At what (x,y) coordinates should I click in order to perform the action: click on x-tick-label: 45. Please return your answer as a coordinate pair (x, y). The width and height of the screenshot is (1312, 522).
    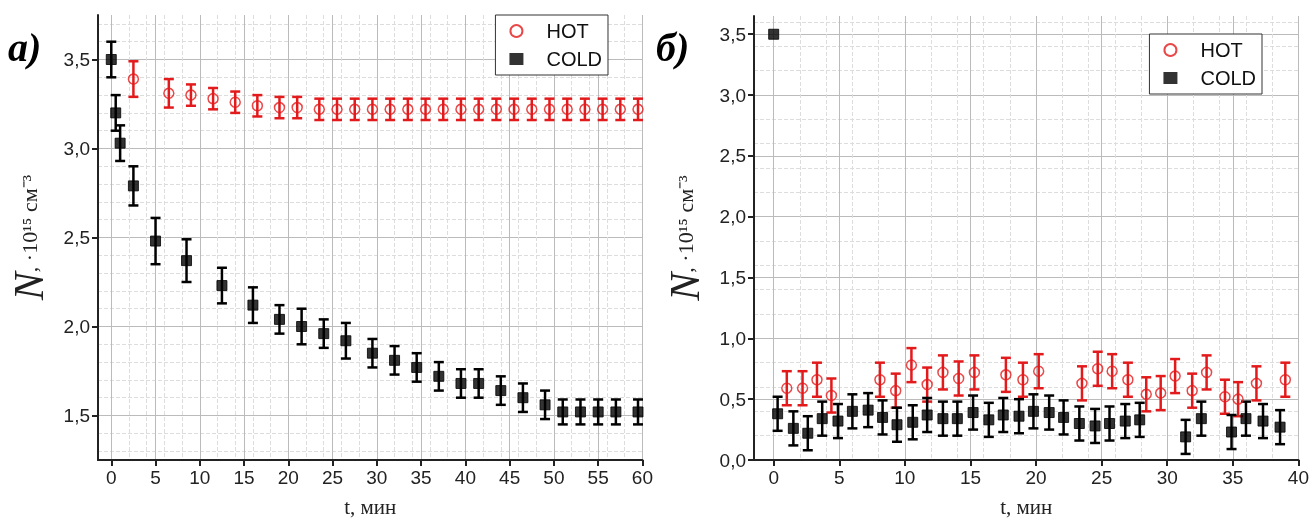
    Looking at the image, I should click on (510, 477).